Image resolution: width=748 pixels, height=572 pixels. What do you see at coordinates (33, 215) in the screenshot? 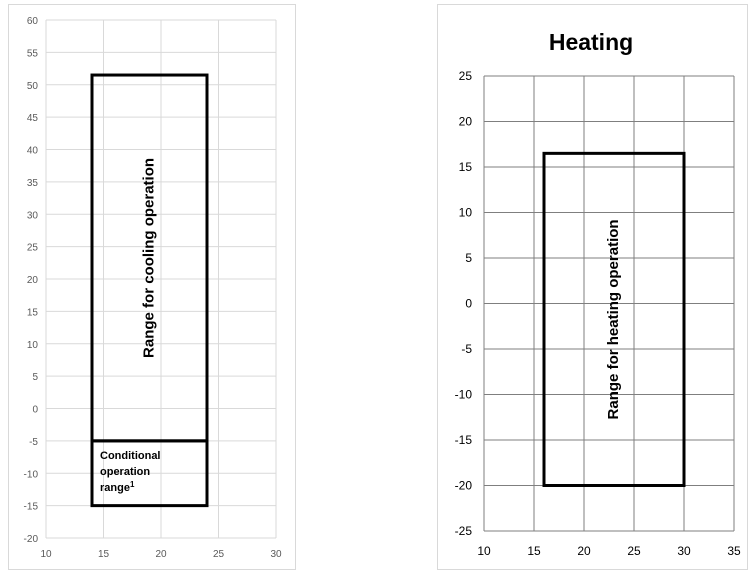
I see `y-tick-label: 30` at bounding box center [33, 215].